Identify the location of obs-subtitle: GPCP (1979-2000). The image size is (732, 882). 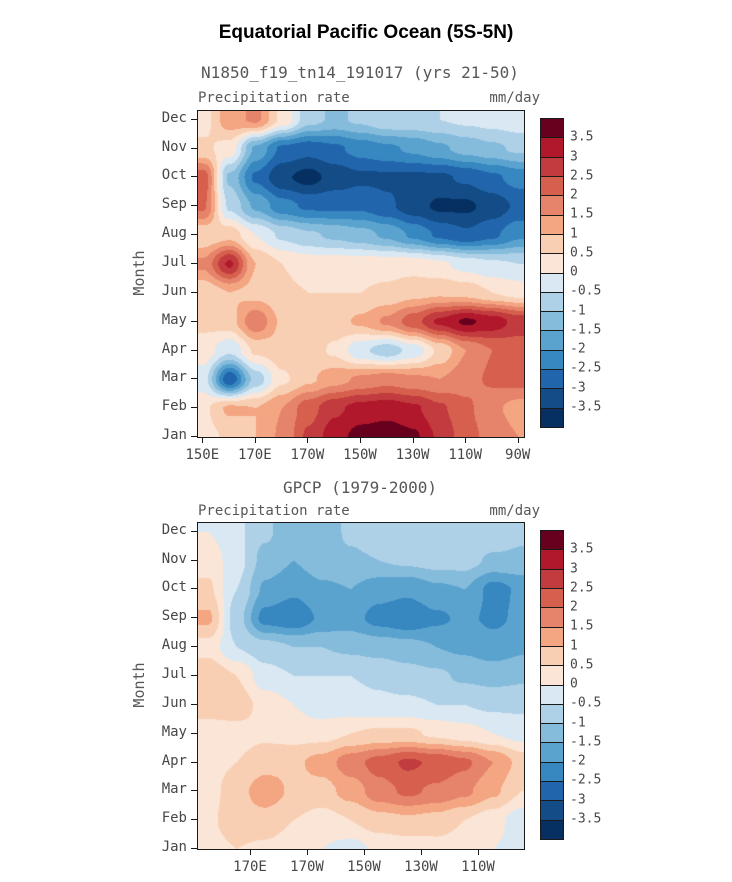
(360, 487).